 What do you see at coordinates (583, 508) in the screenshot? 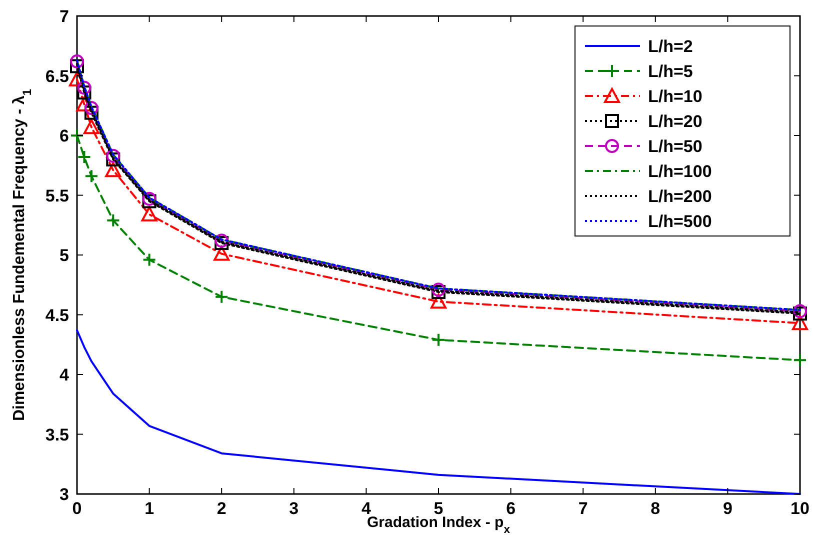
I see `x-tick-label: 7` at bounding box center [583, 508].